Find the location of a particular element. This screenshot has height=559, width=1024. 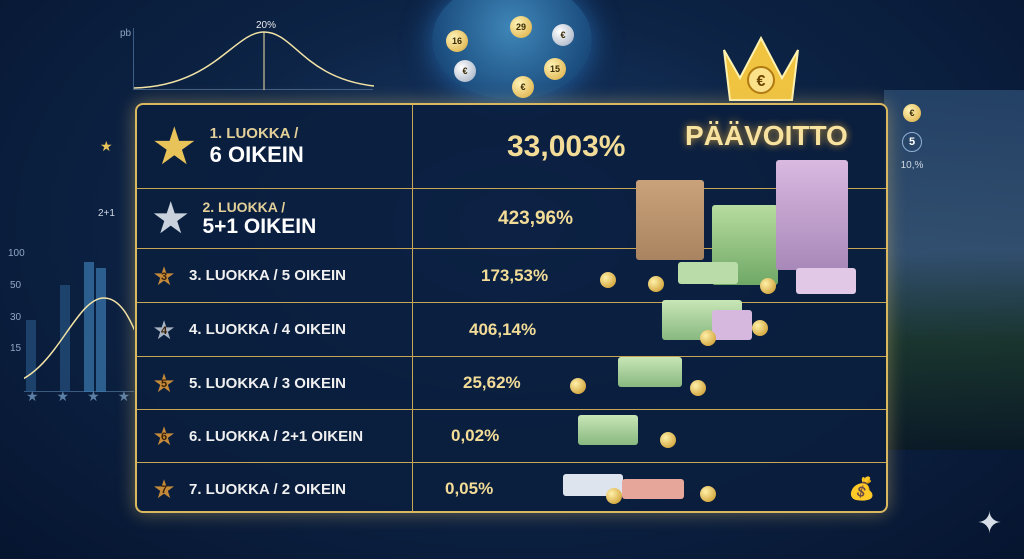

jackpot-label: PÄÄVOITTO is located at coordinates (766, 135).